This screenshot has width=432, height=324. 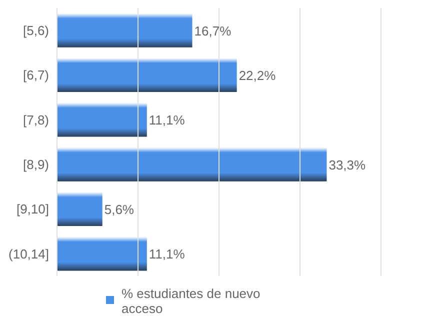 What do you see at coordinates (257, 76) in the screenshot?
I see `data-label: 22,2%` at bounding box center [257, 76].